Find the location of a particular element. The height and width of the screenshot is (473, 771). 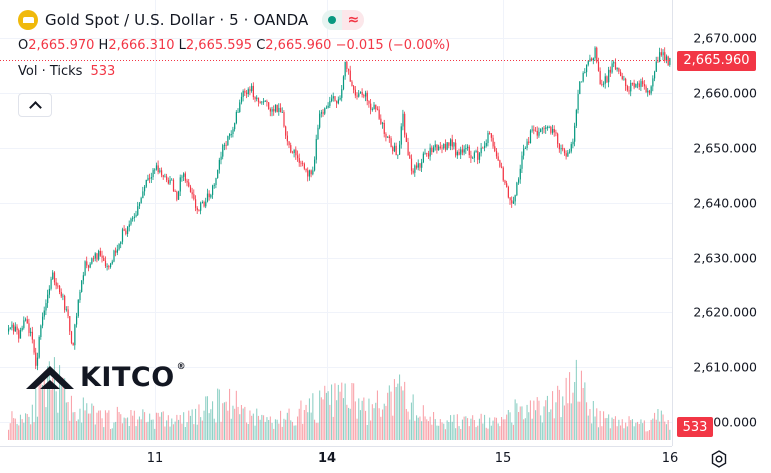

gold-coin-icon is located at coordinates (28, 20).